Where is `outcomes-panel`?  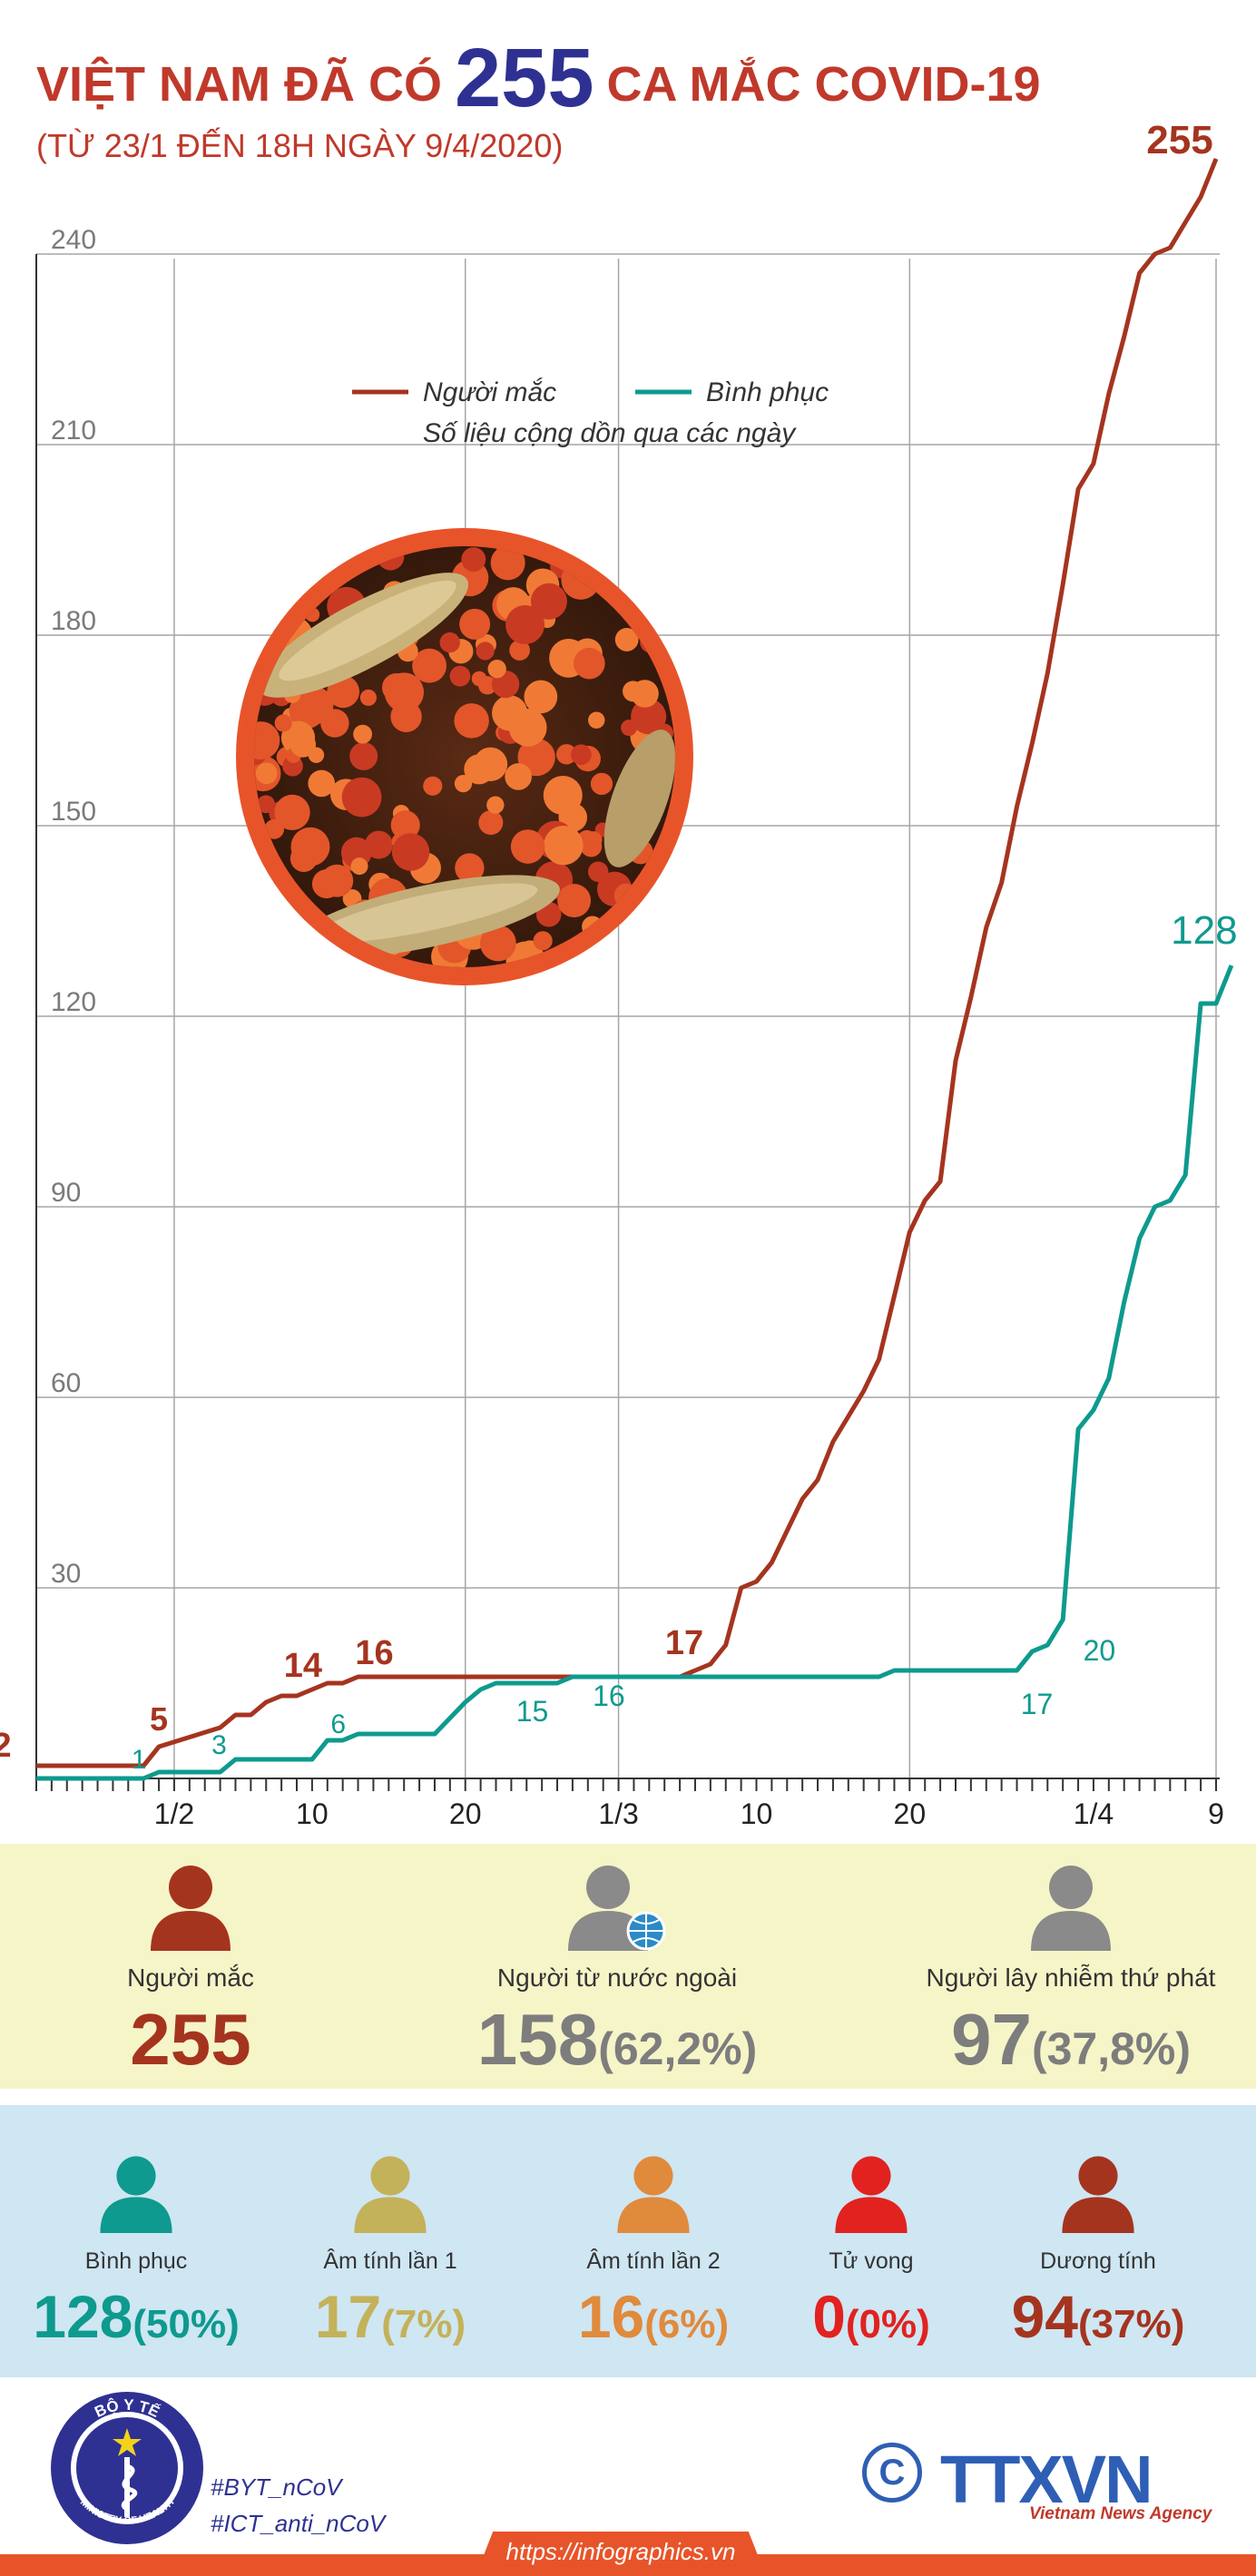
outcomes-panel is located at coordinates (628, 2241).